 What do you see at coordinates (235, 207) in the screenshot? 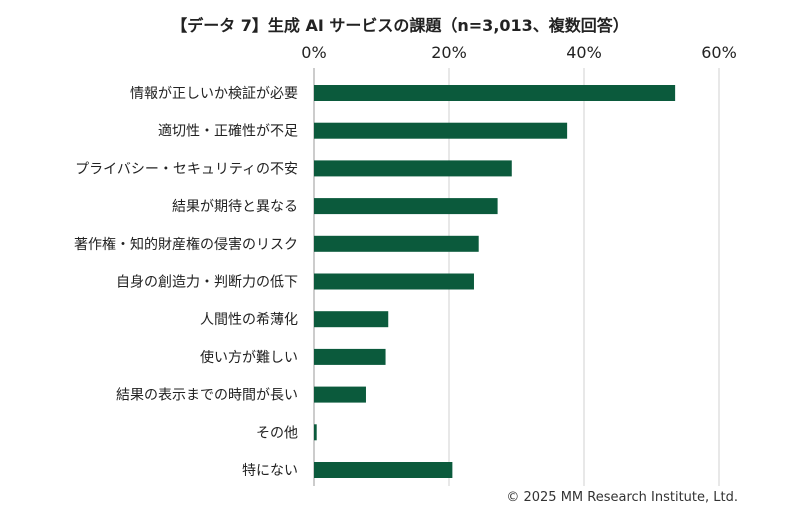
I see `category-label: 結果が期待と異なる` at bounding box center [235, 207].